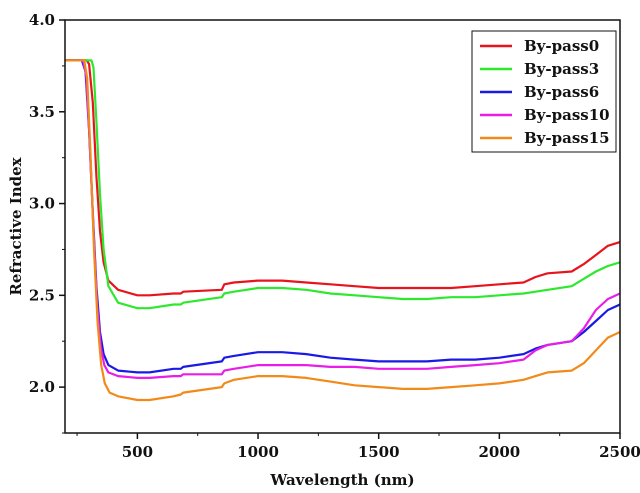 Image resolution: width=640 pixels, height=493 pixels. I want to click on y-tick-label: 3.5, so click(42, 112).